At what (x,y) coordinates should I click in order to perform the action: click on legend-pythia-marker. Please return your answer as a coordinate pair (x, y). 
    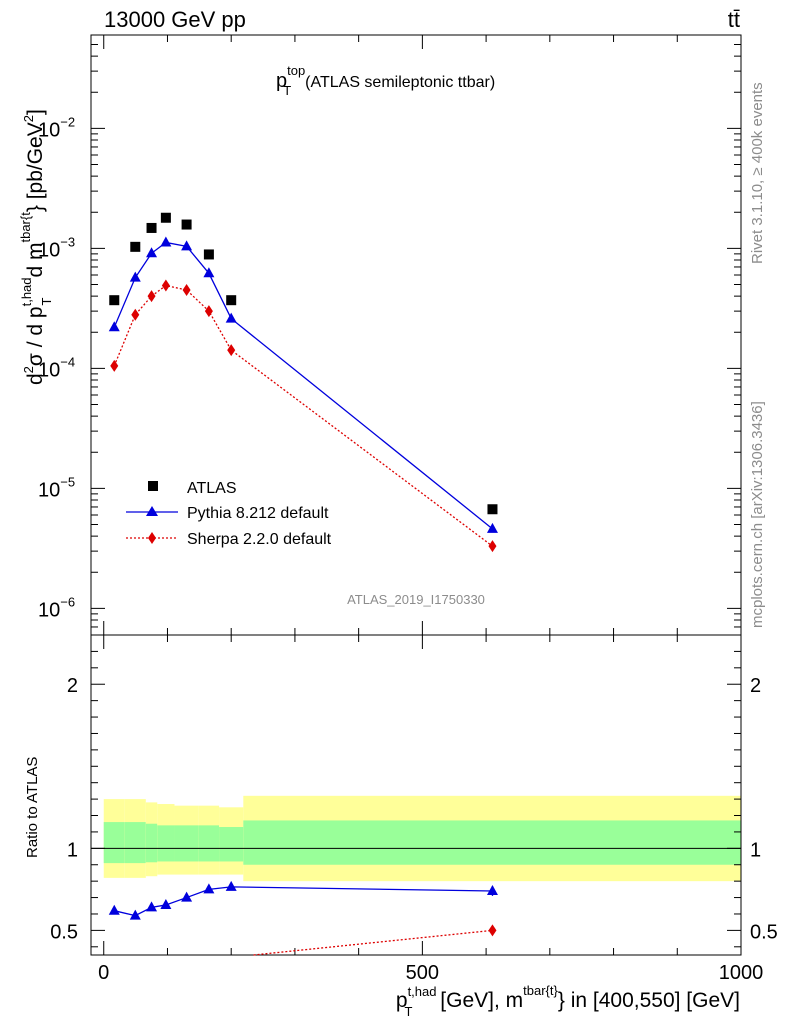
    Looking at the image, I should click on (152, 511).